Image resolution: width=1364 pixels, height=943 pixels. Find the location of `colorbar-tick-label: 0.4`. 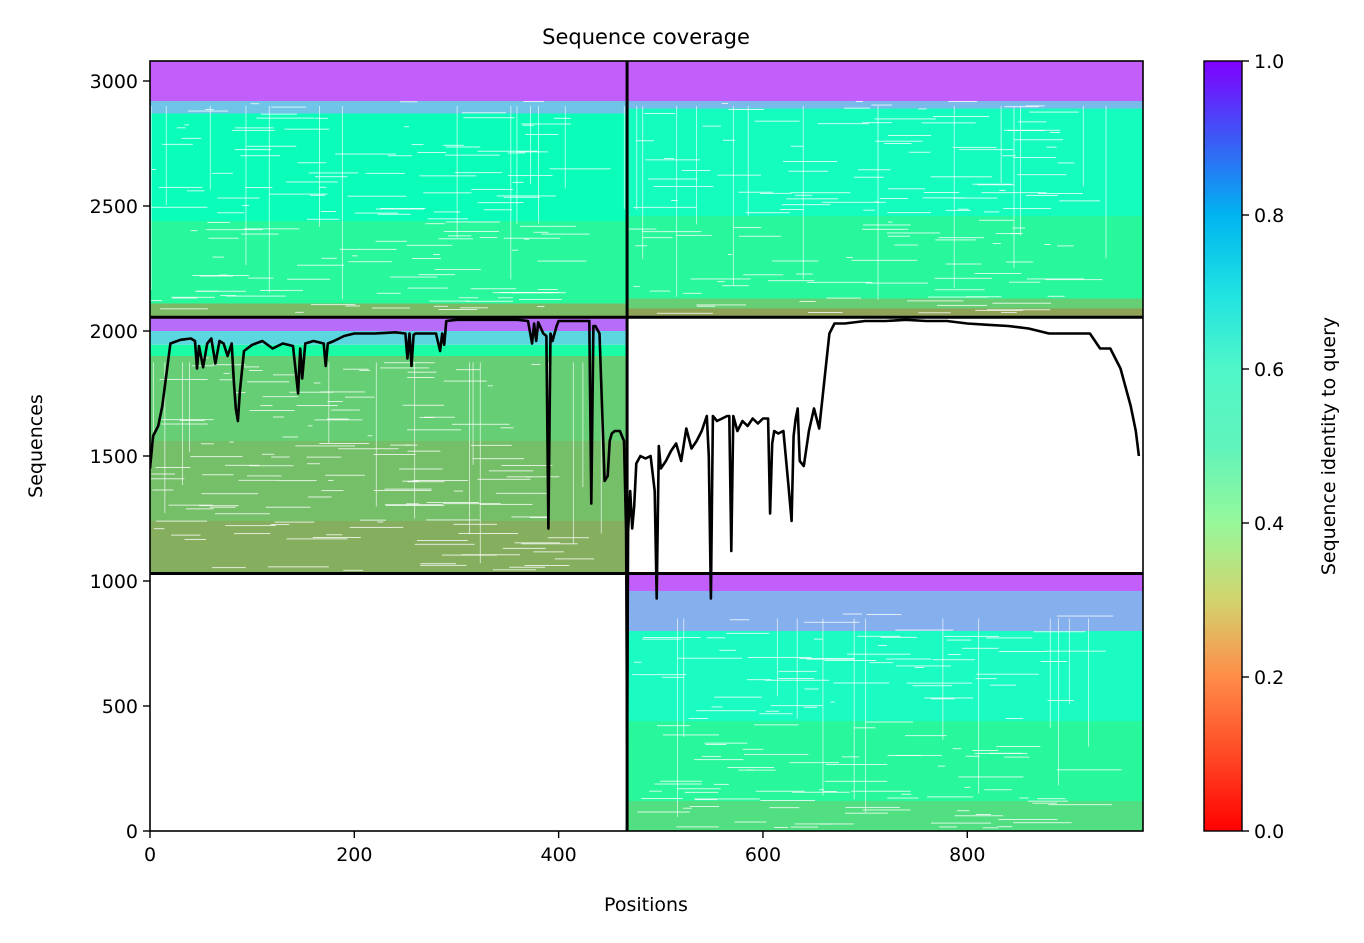

colorbar-tick-label: 0.4 is located at coordinates (1269, 524).